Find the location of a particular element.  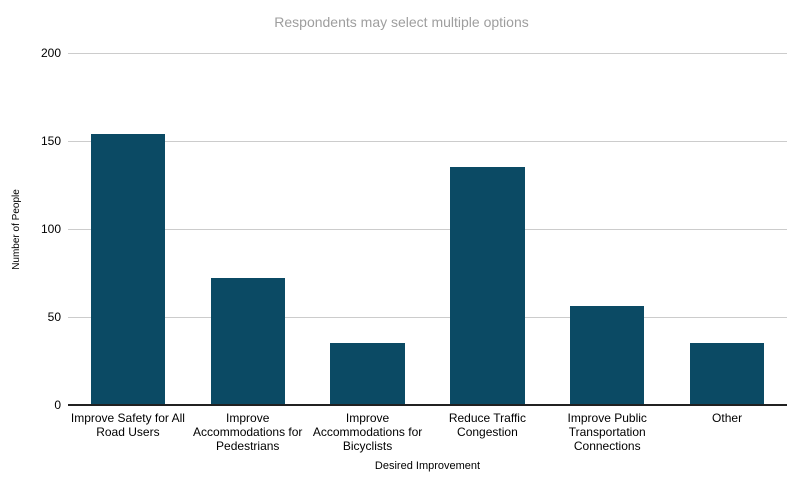

y-tick-label-50: 50 is located at coordinates (54, 317).